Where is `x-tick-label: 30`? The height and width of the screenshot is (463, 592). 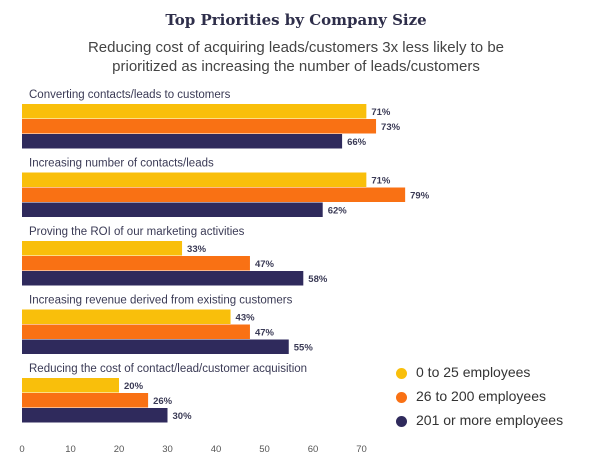
x-tick-label: 30 is located at coordinates (167, 449).